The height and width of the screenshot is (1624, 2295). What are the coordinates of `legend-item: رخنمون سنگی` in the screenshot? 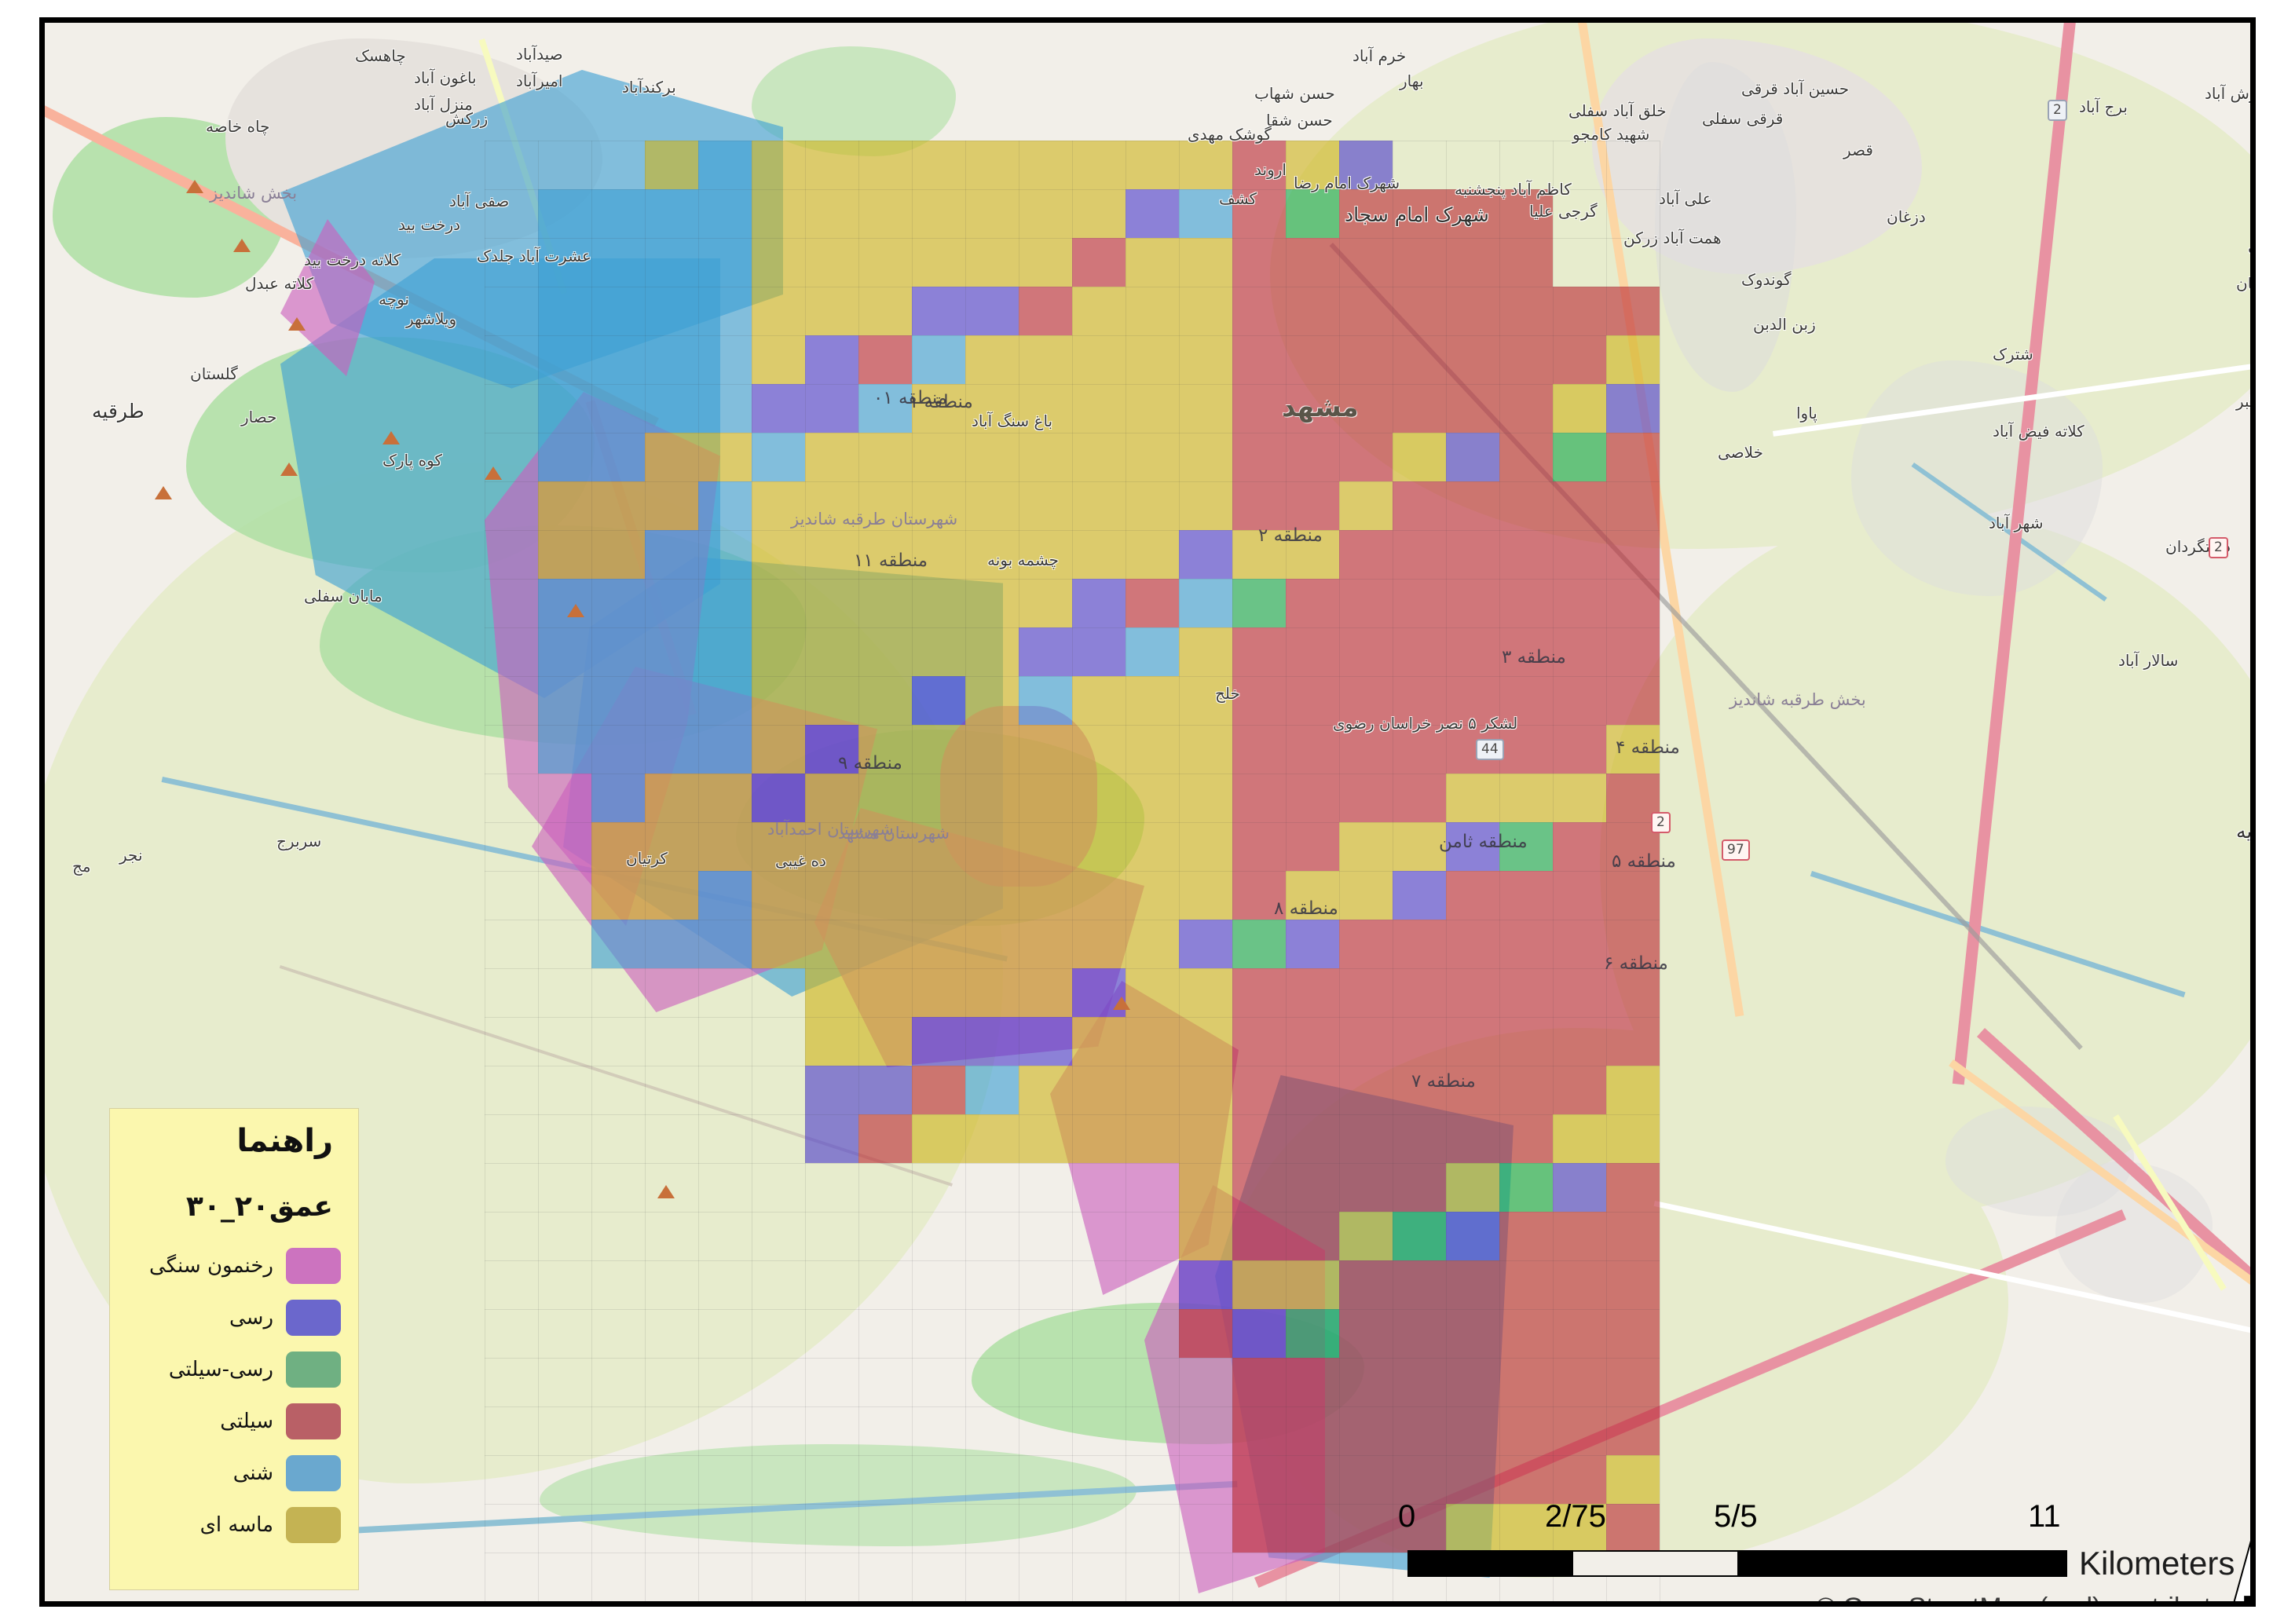 It's located at (231, 1266).